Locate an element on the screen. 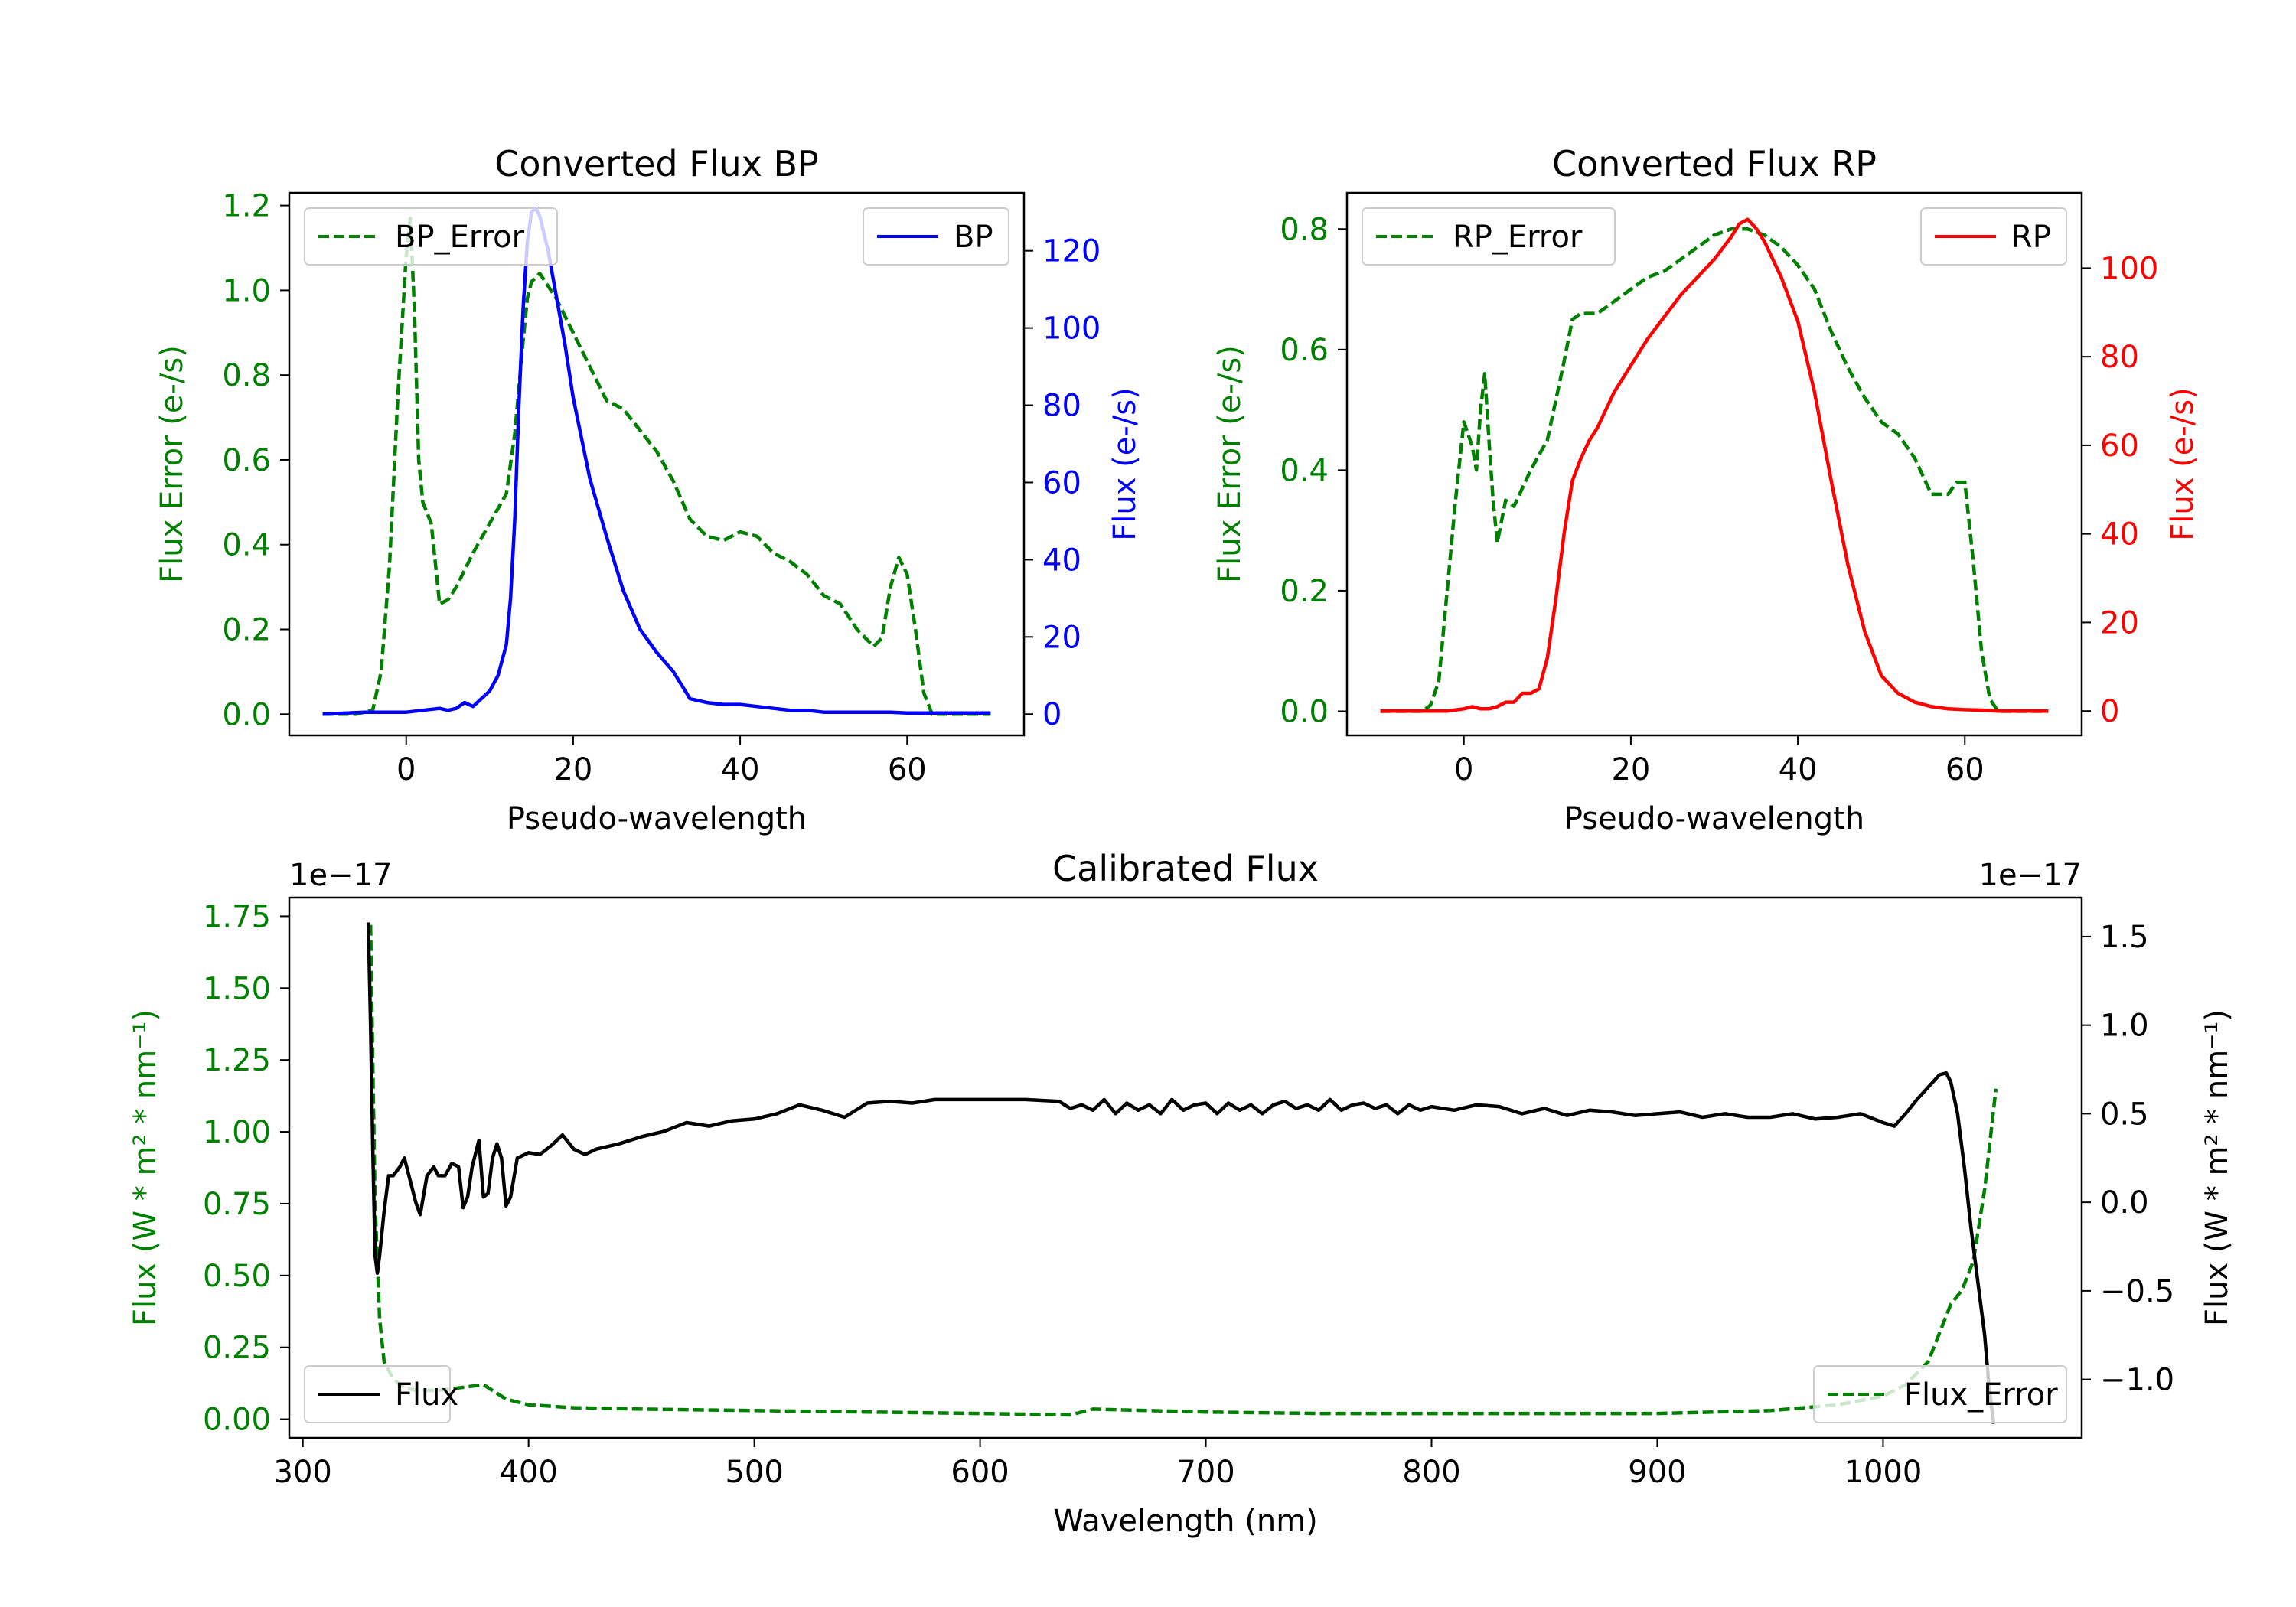 This screenshot has height=1607, width=2296. rp-series-group is located at coordinates (1714, 465).